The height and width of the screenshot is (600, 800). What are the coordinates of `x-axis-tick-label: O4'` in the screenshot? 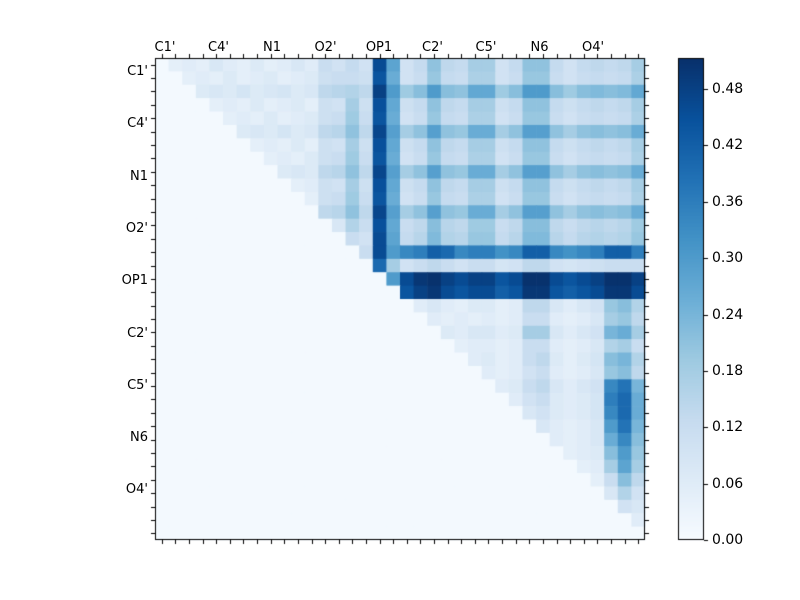 It's located at (593, 47).